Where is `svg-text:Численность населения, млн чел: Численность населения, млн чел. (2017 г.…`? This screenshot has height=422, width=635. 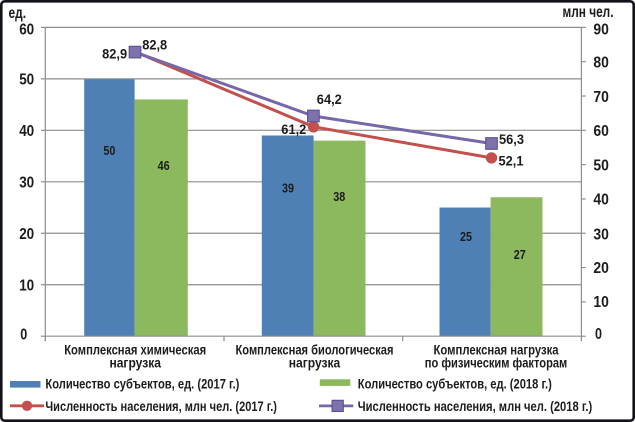
svg-text:Численность населения, млн чел: Численность населения, млн чел. (2017 г.… is located at coordinates (161, 406).